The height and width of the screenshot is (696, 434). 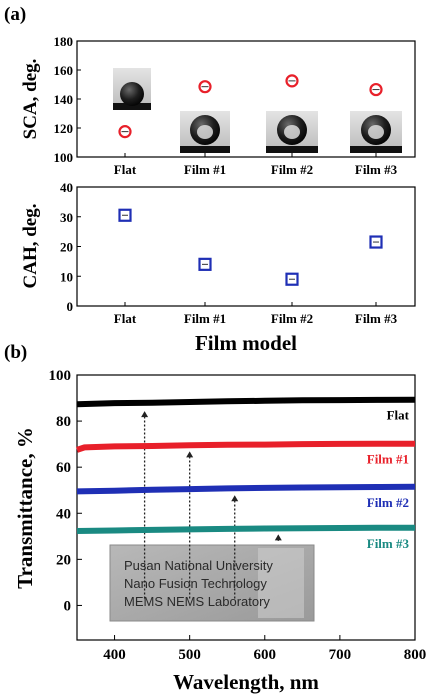 I want to click on cah-x-tick-label: Film #2, so click(x=292, y=318).